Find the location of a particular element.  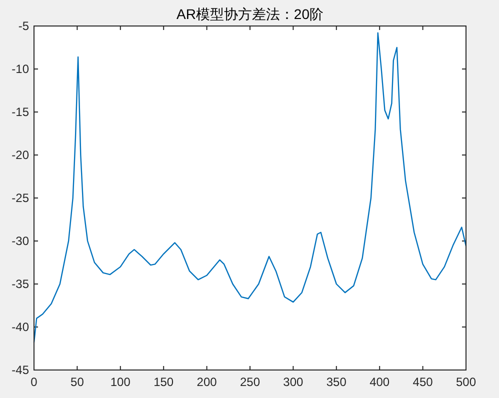

x-tick-label: 250 is located at coordinates (250, 382).